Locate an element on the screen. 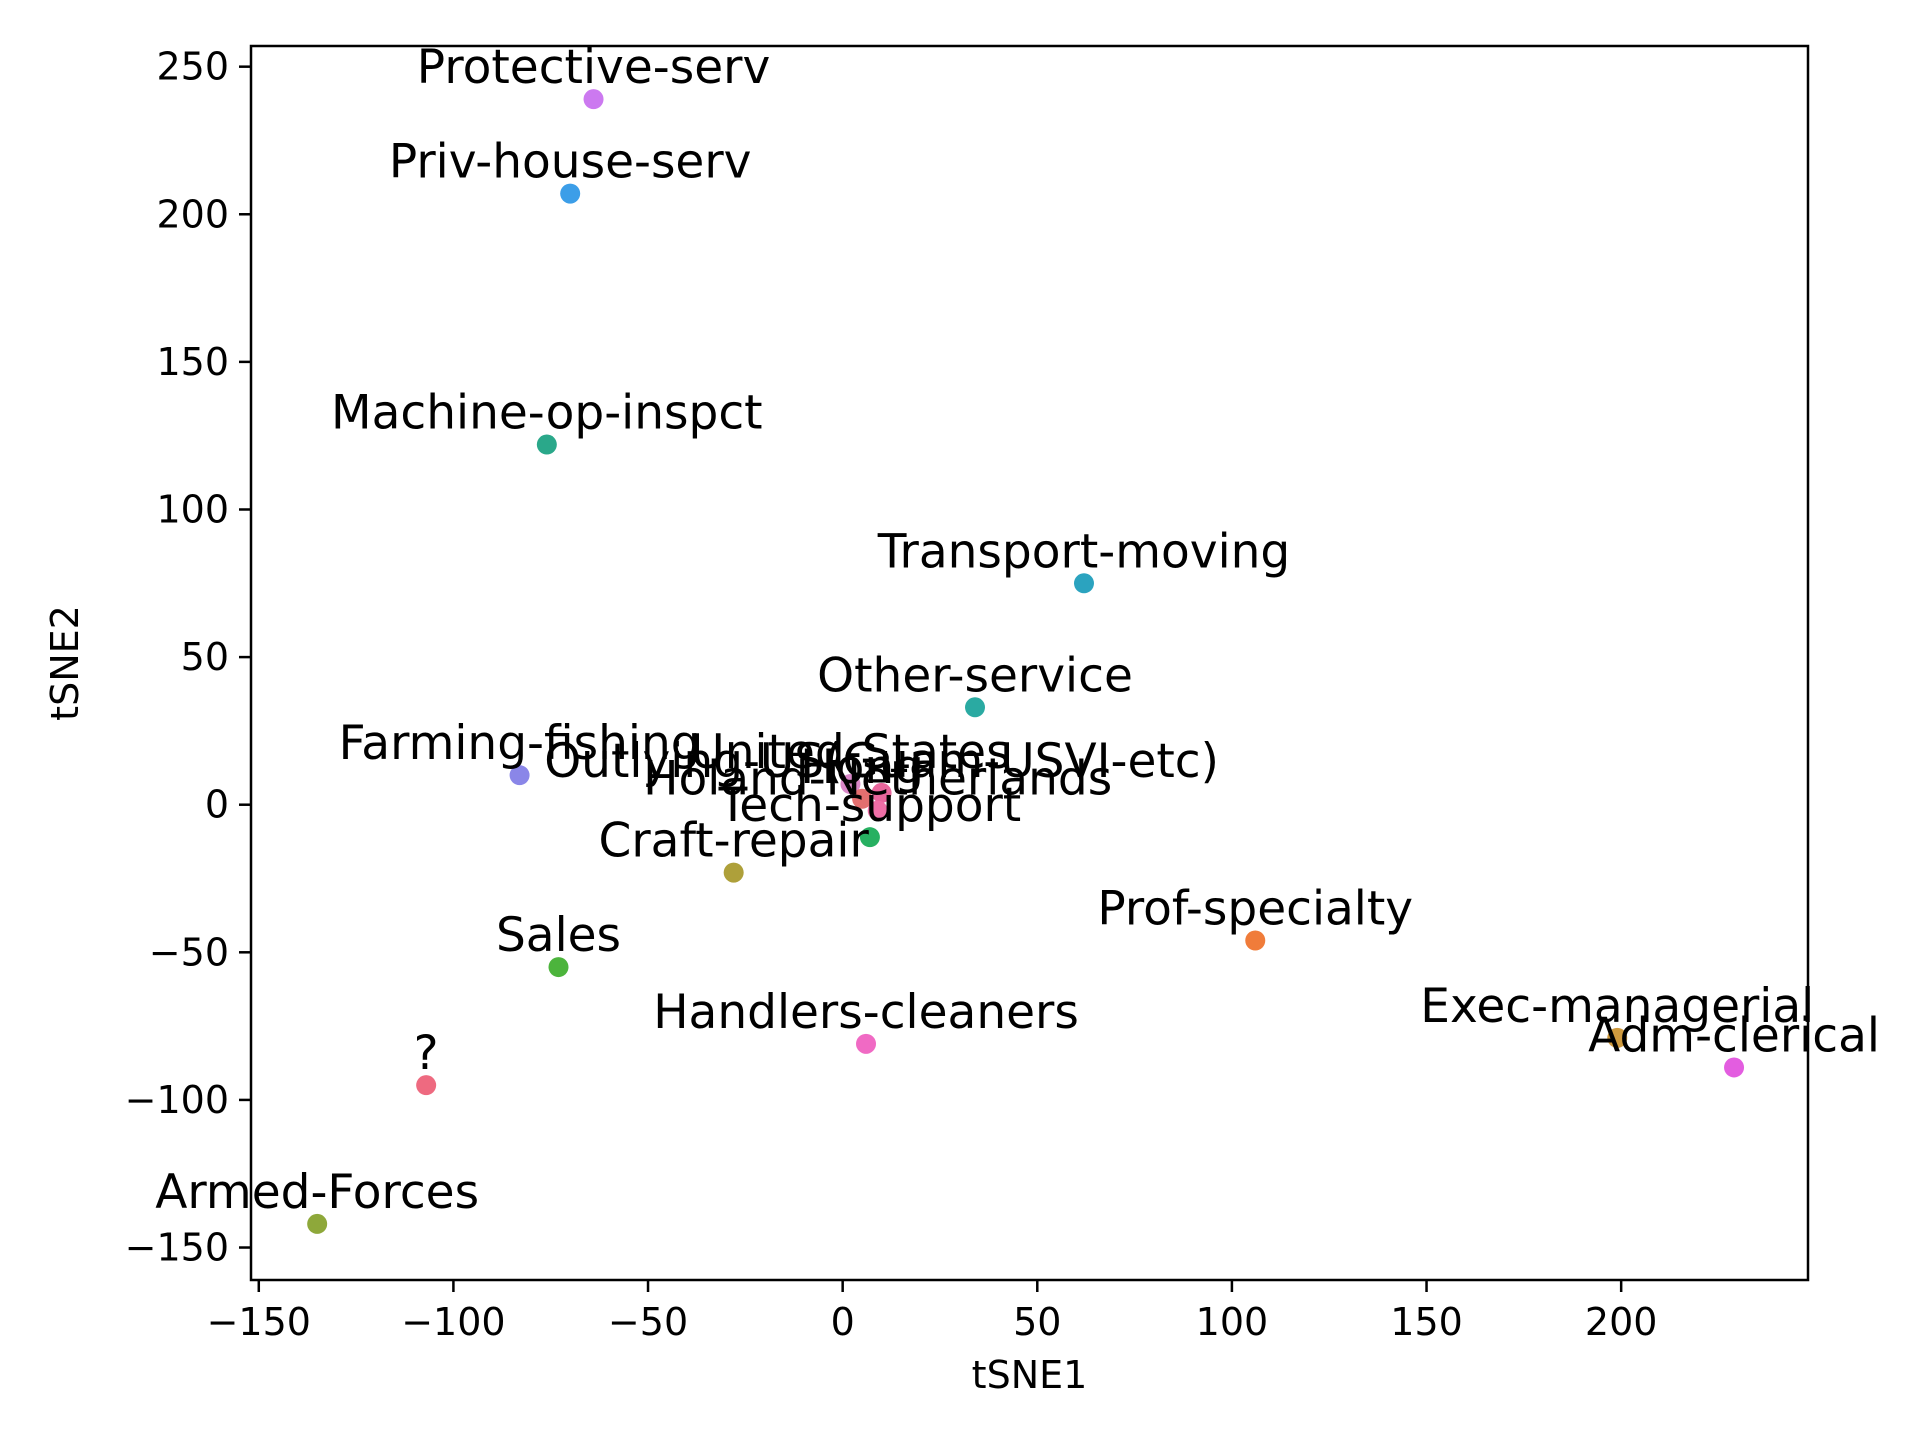 The width and height of the screenshot is (1920, 1440). y-tick-label: −50 is located at coordinates (189, 952).